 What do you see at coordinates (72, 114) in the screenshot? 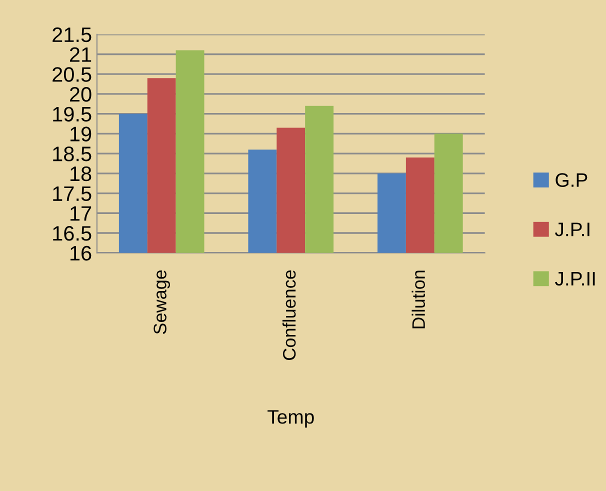
I see `y-tick-label: 19.5` at bounding box center [72, 114].